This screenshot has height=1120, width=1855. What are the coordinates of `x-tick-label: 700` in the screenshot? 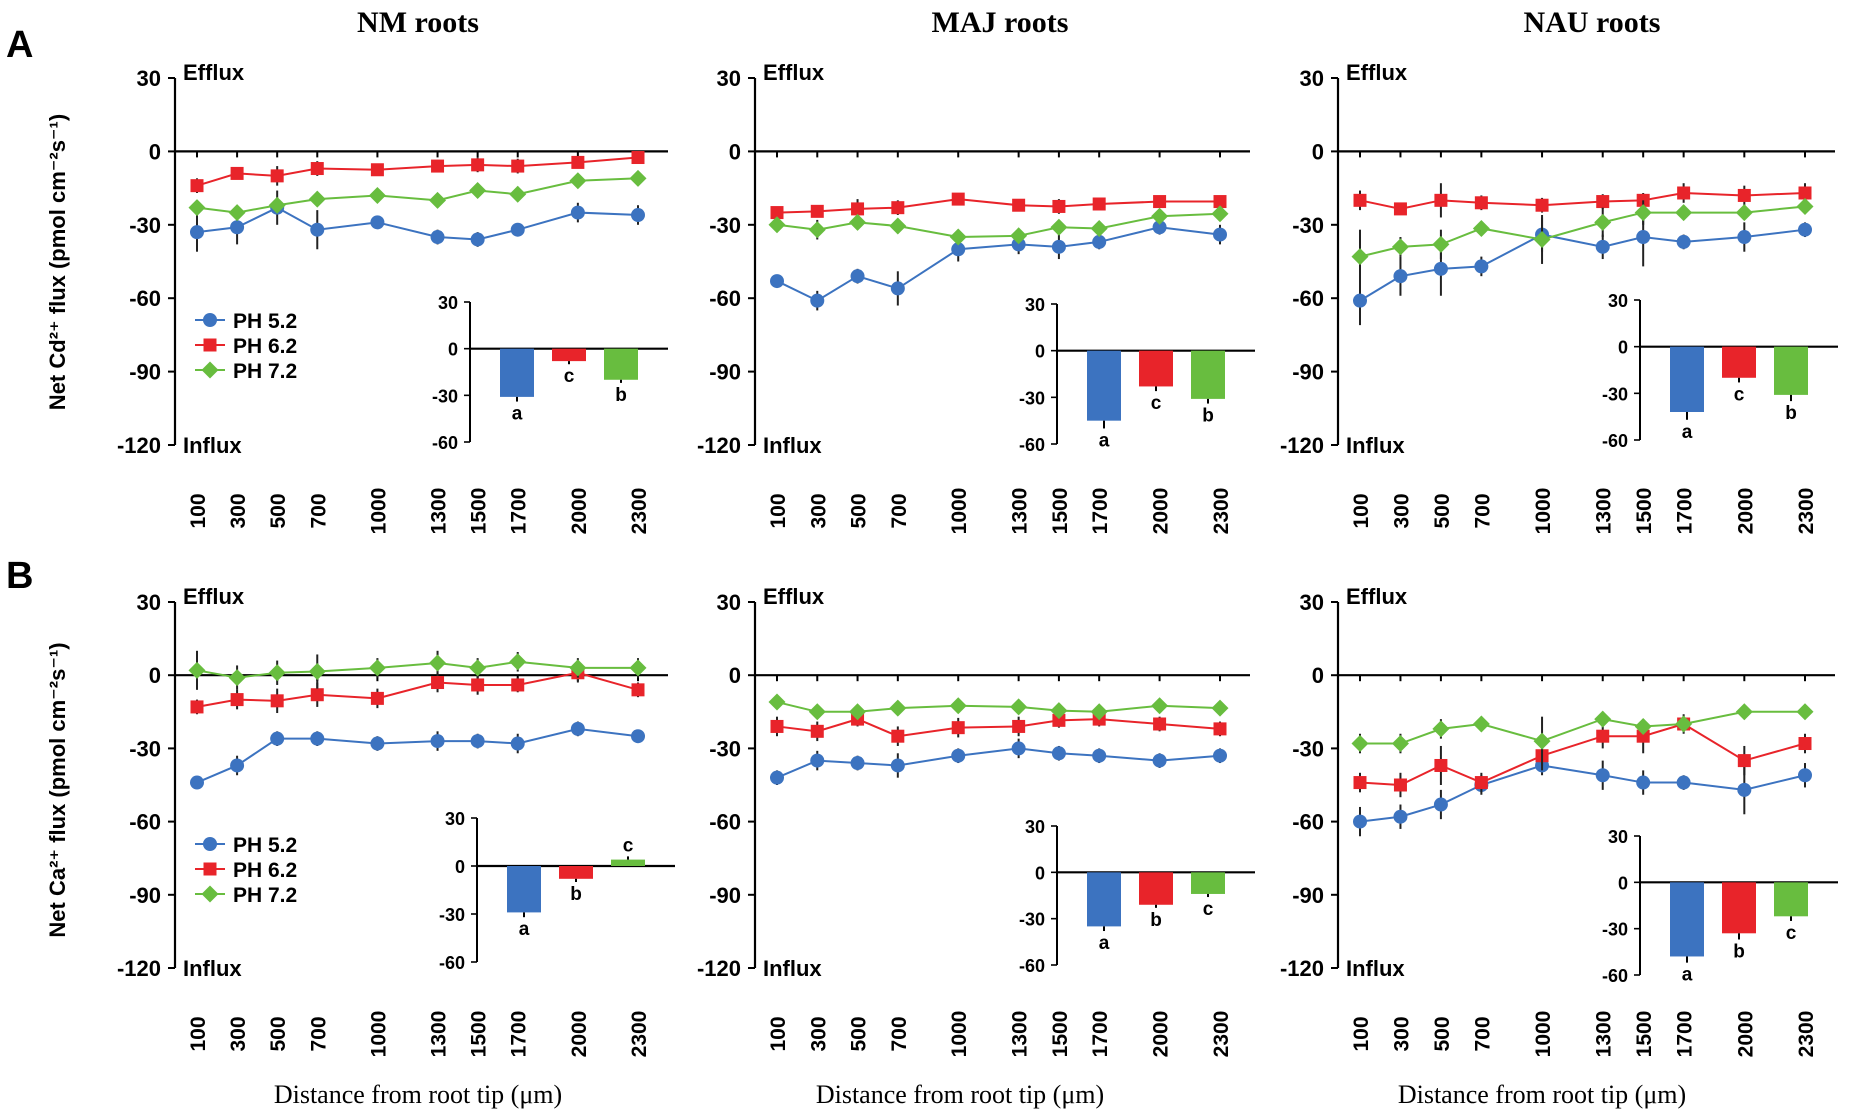 It's located at (1482, 510).